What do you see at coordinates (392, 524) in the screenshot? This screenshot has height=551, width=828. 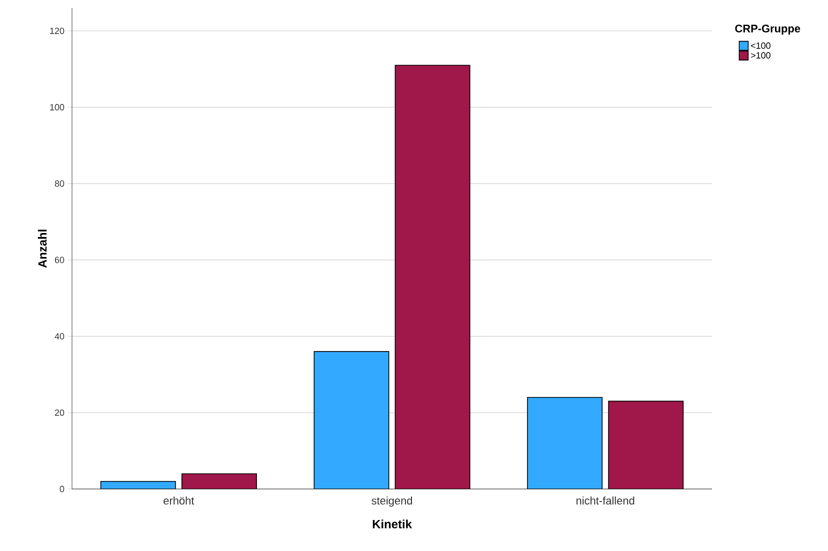 I see `x-axis-title: Kinetik` at bounding box center [392, 524].